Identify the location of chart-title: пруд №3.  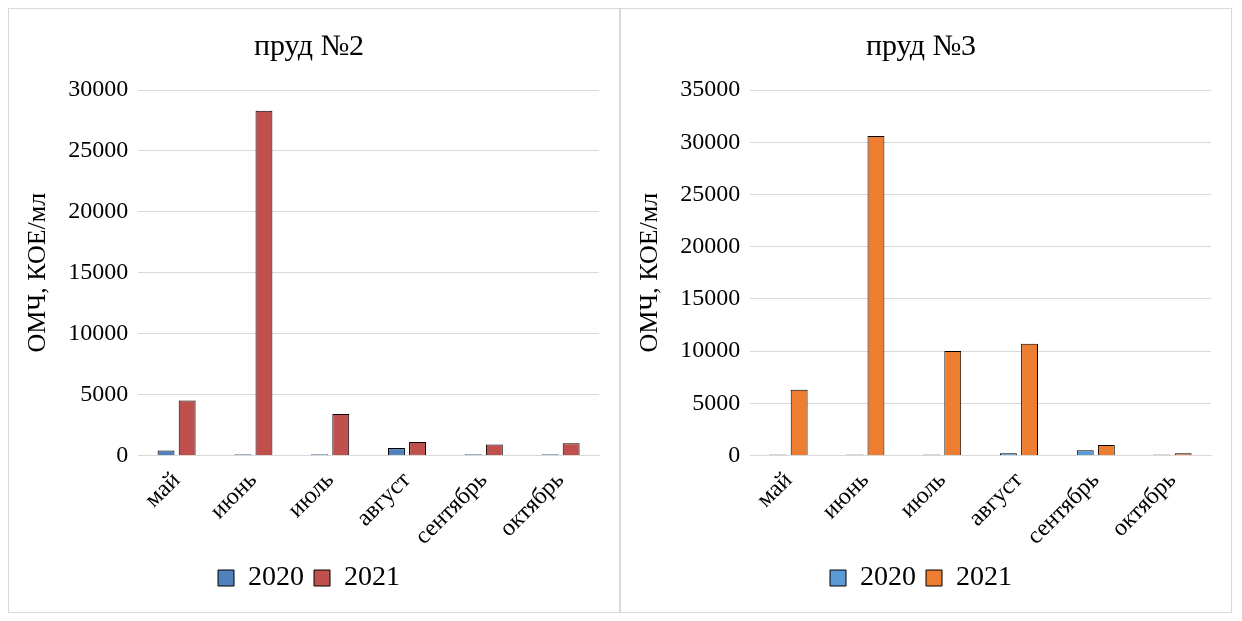
(921, 44).